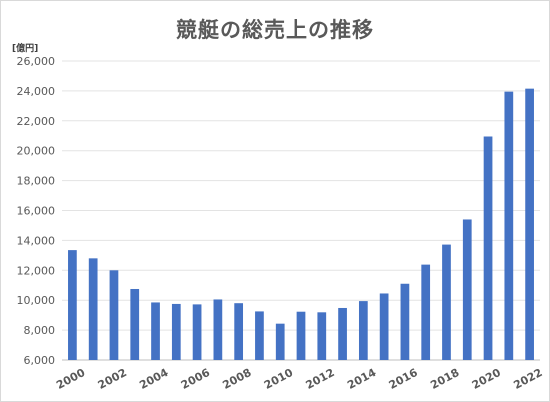 The height and width of the screenshot is (402, 550). What do you see at coordinates (527, 379) in the screenshot?
I see `x-tick-label: 2022` at bounding box center [527, 379].